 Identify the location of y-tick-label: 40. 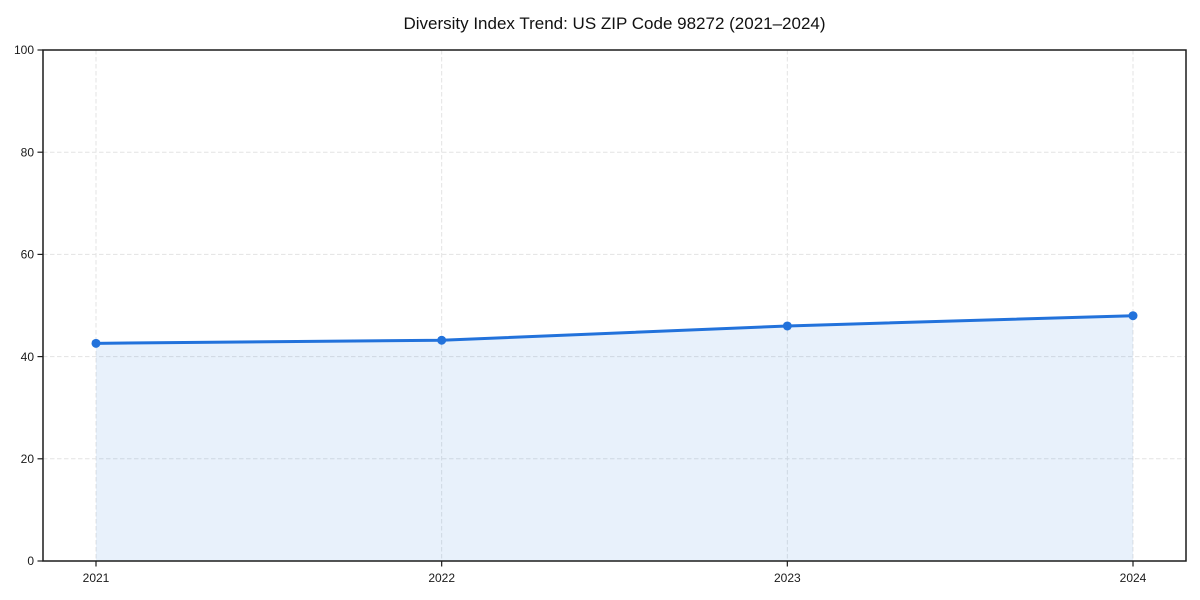
(28, 357).